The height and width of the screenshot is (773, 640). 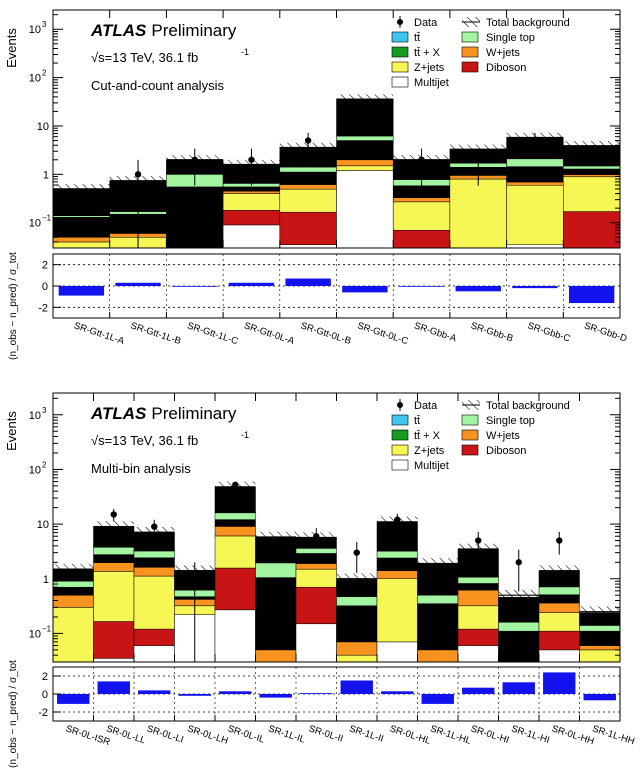 What do you see at coordinates (251, 202) in the screenshot?
I see `bar-zjets-sr-gtt-0l-a` at bounding box center [251, 202].